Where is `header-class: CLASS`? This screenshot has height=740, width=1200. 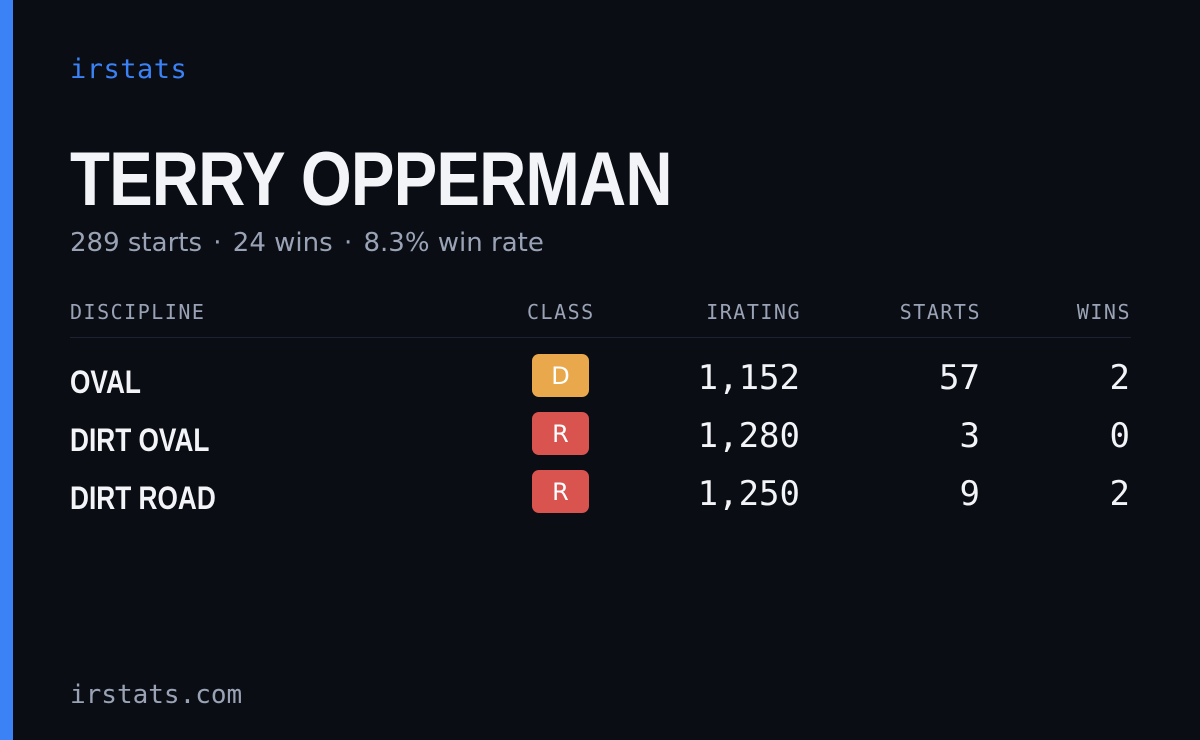 header-class: CLASS is located at coordinates (561, 312).